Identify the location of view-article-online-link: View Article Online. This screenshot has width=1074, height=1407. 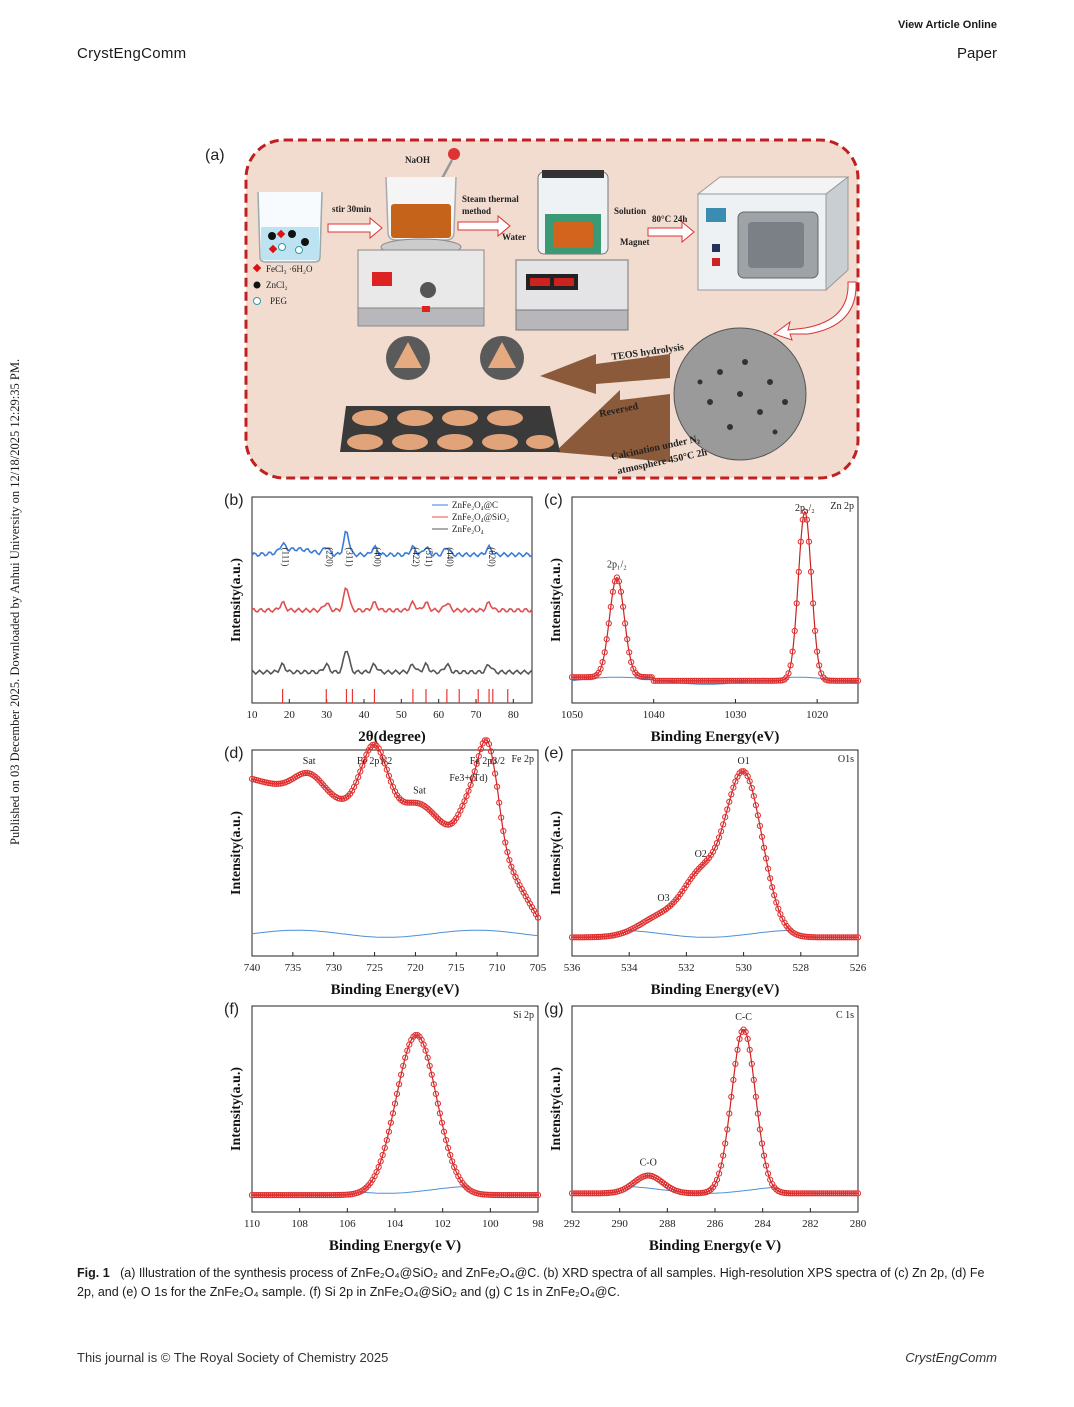
(947, 25).